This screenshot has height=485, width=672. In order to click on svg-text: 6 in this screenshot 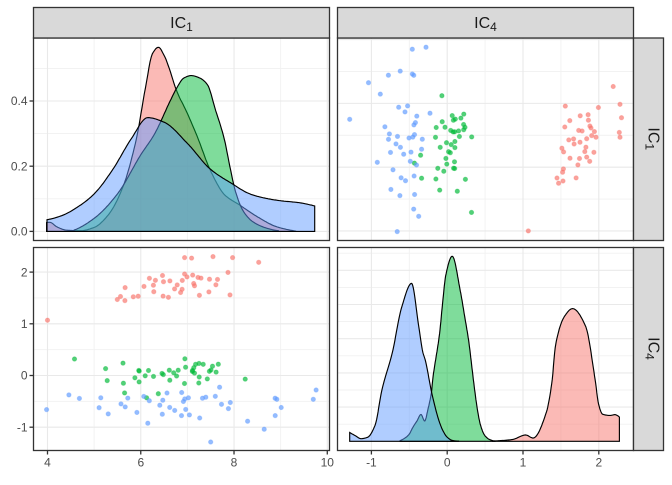, I will do `click(140, 463)`.